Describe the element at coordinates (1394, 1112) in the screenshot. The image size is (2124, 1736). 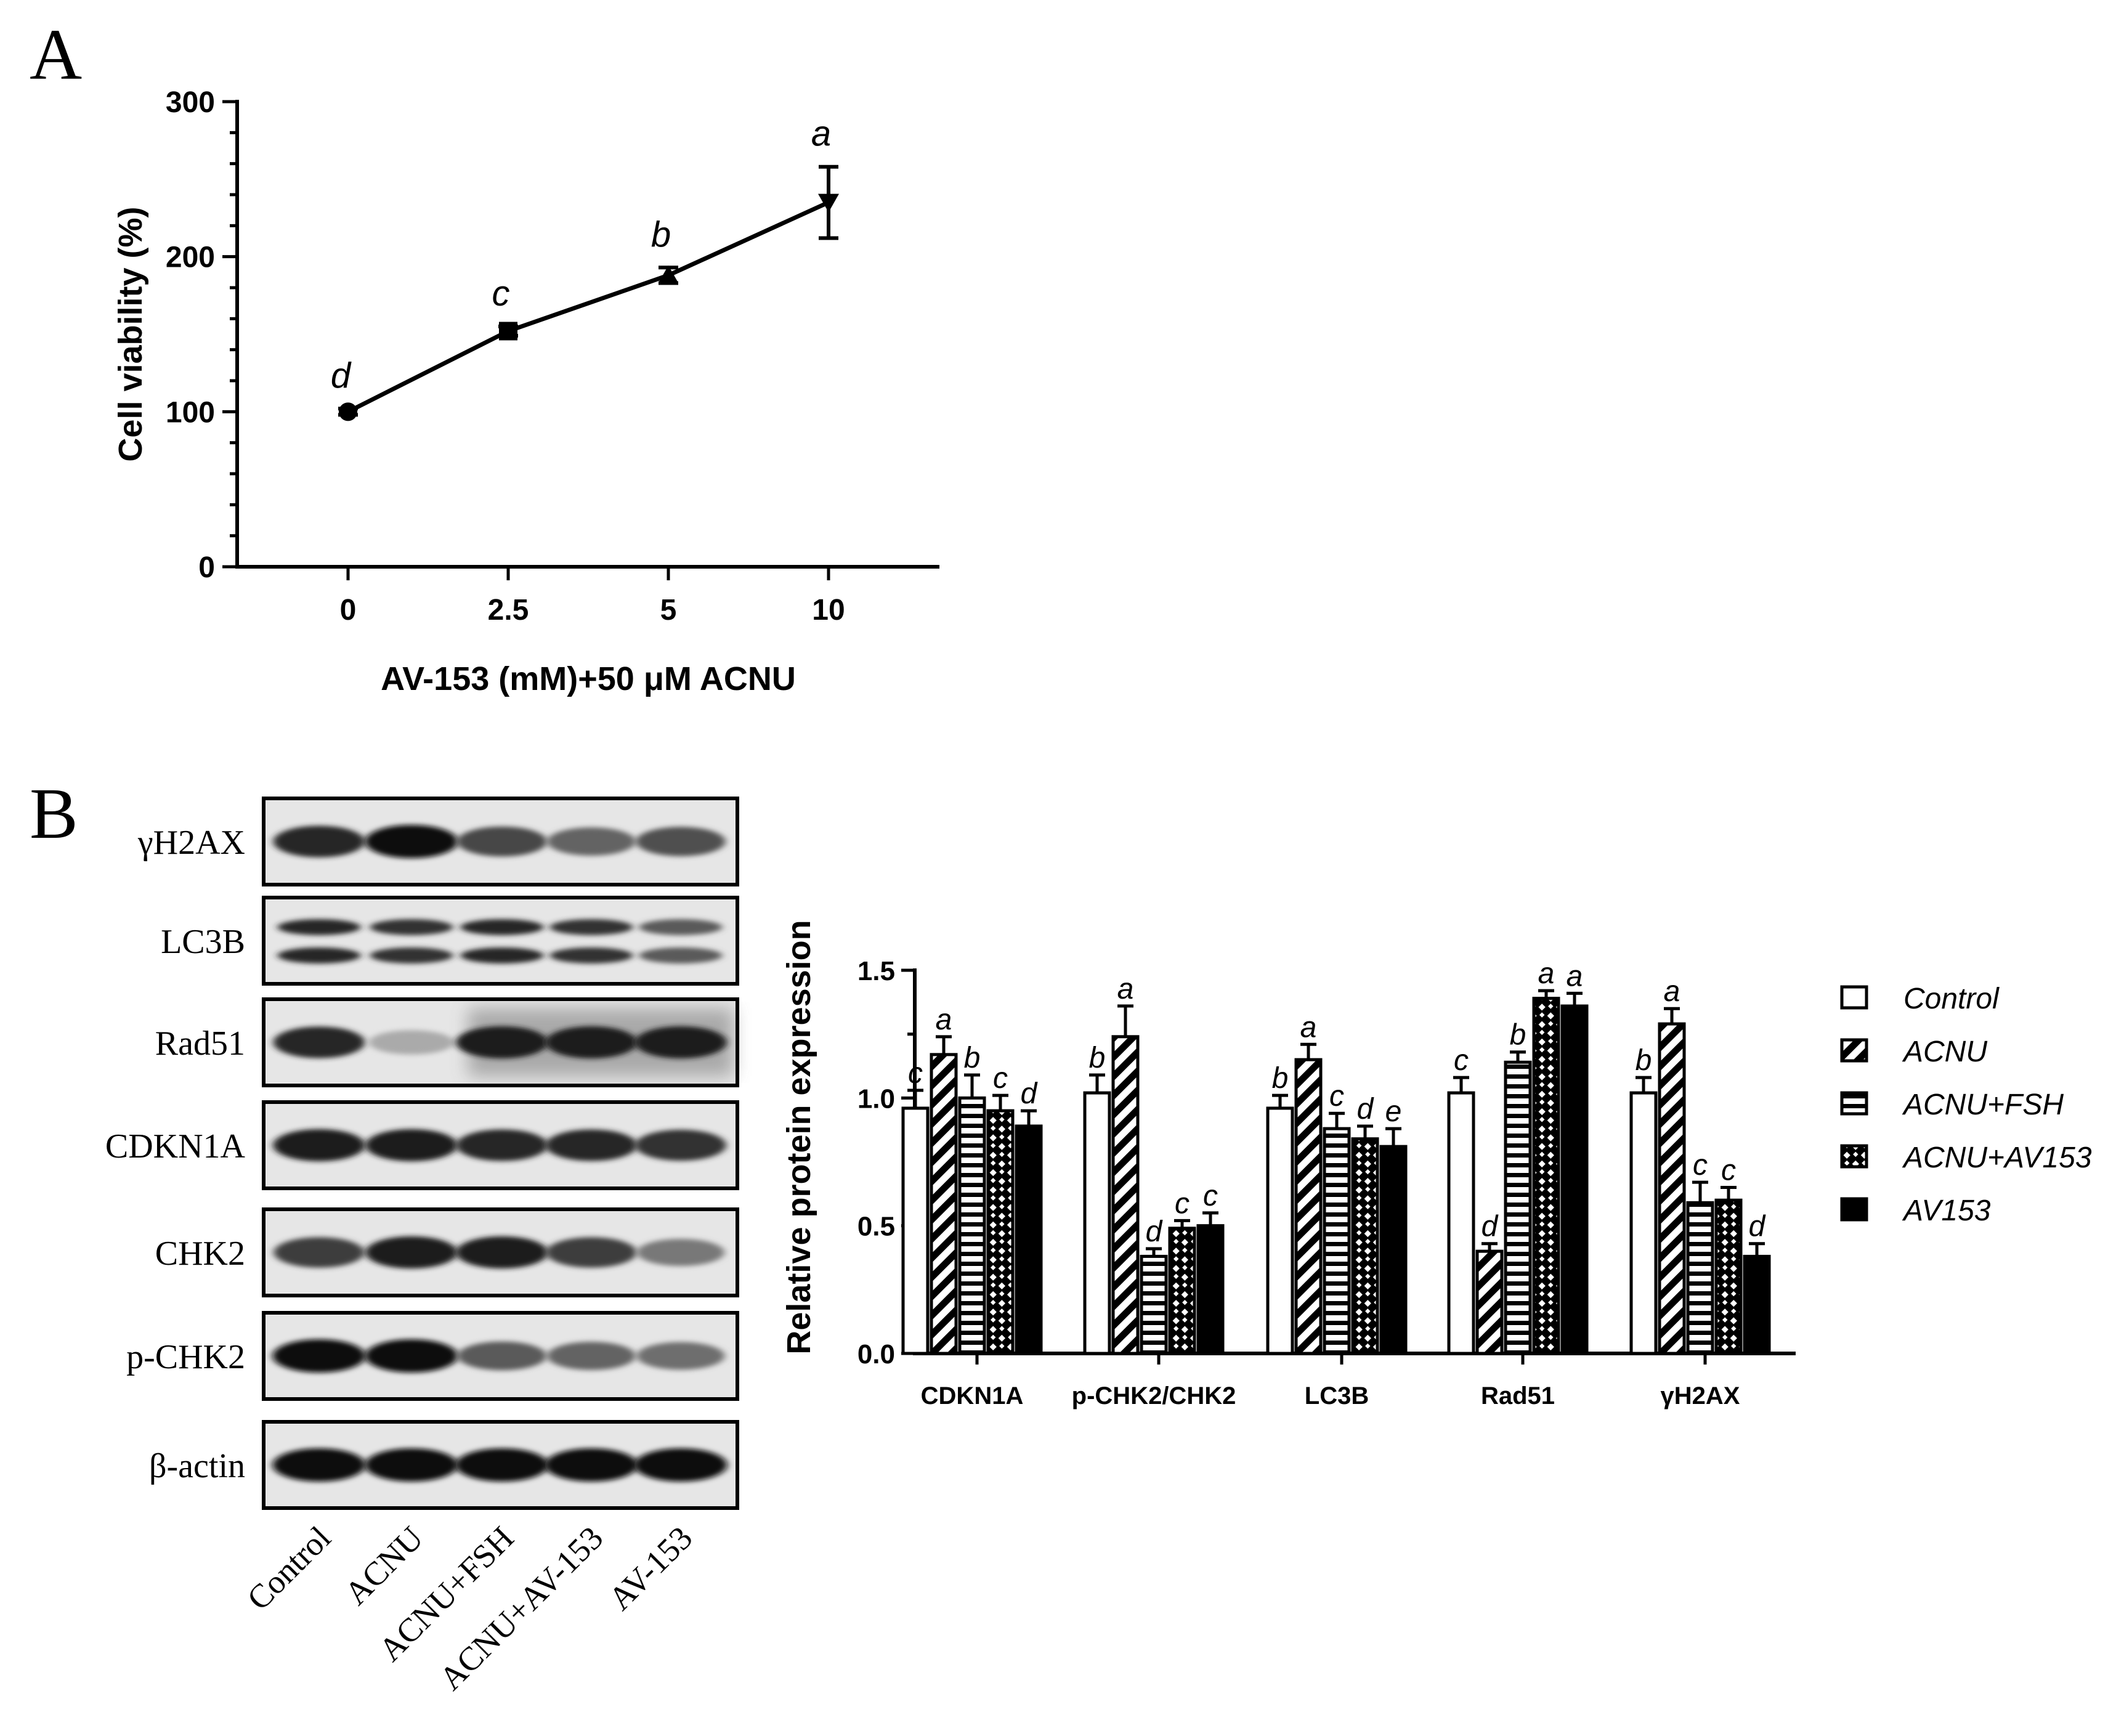
I see `significance-letter: e` at that location.